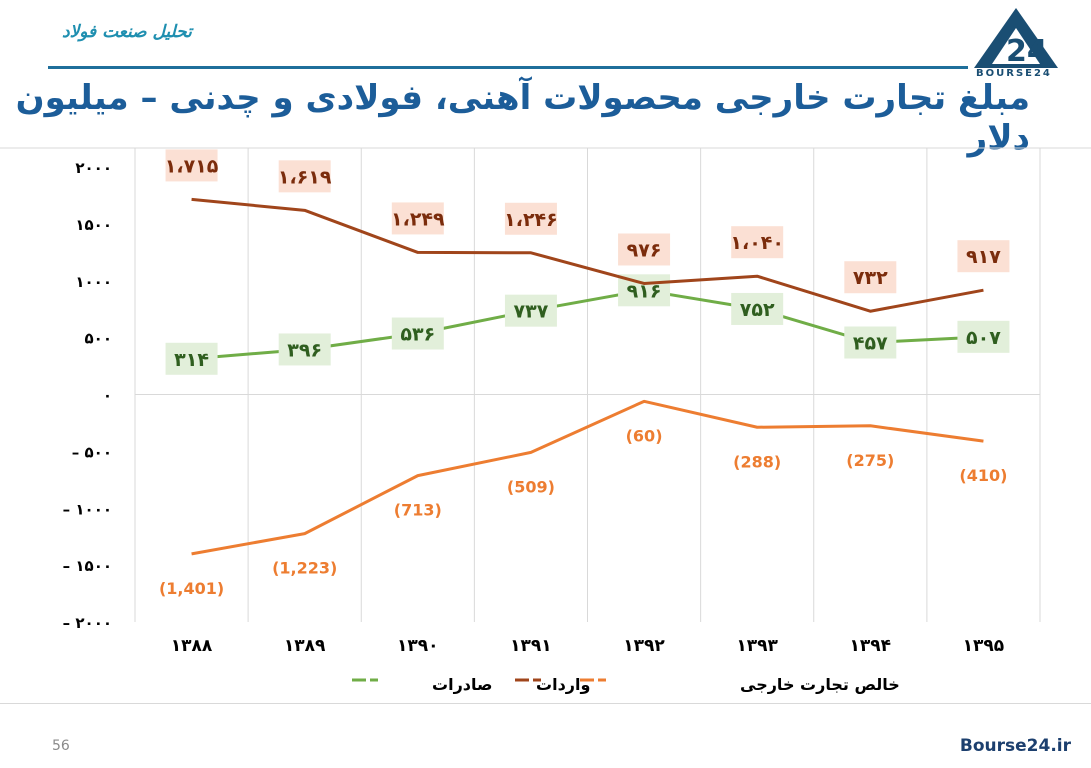 The width and height of the screenshot is (1091, 768). What do you see at coordinates (644, 291) in the screenshot?
I see `data-label: ۹۱۶` at bounding box center [644, 291].